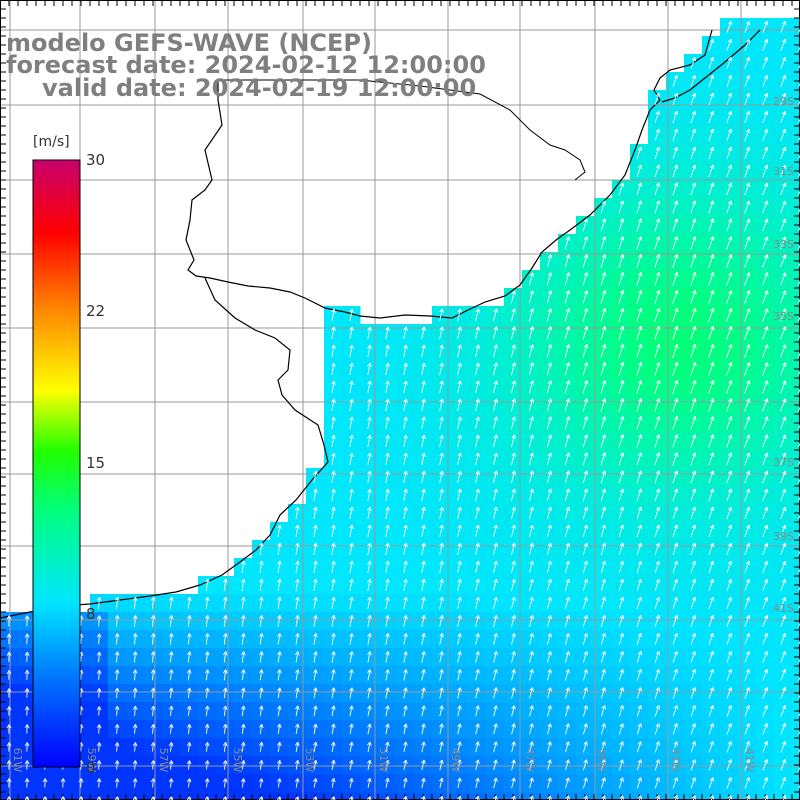  Describe the element at coordinates (783, 462) in the screenshot. I see `latitude-label: 37S` at that location.